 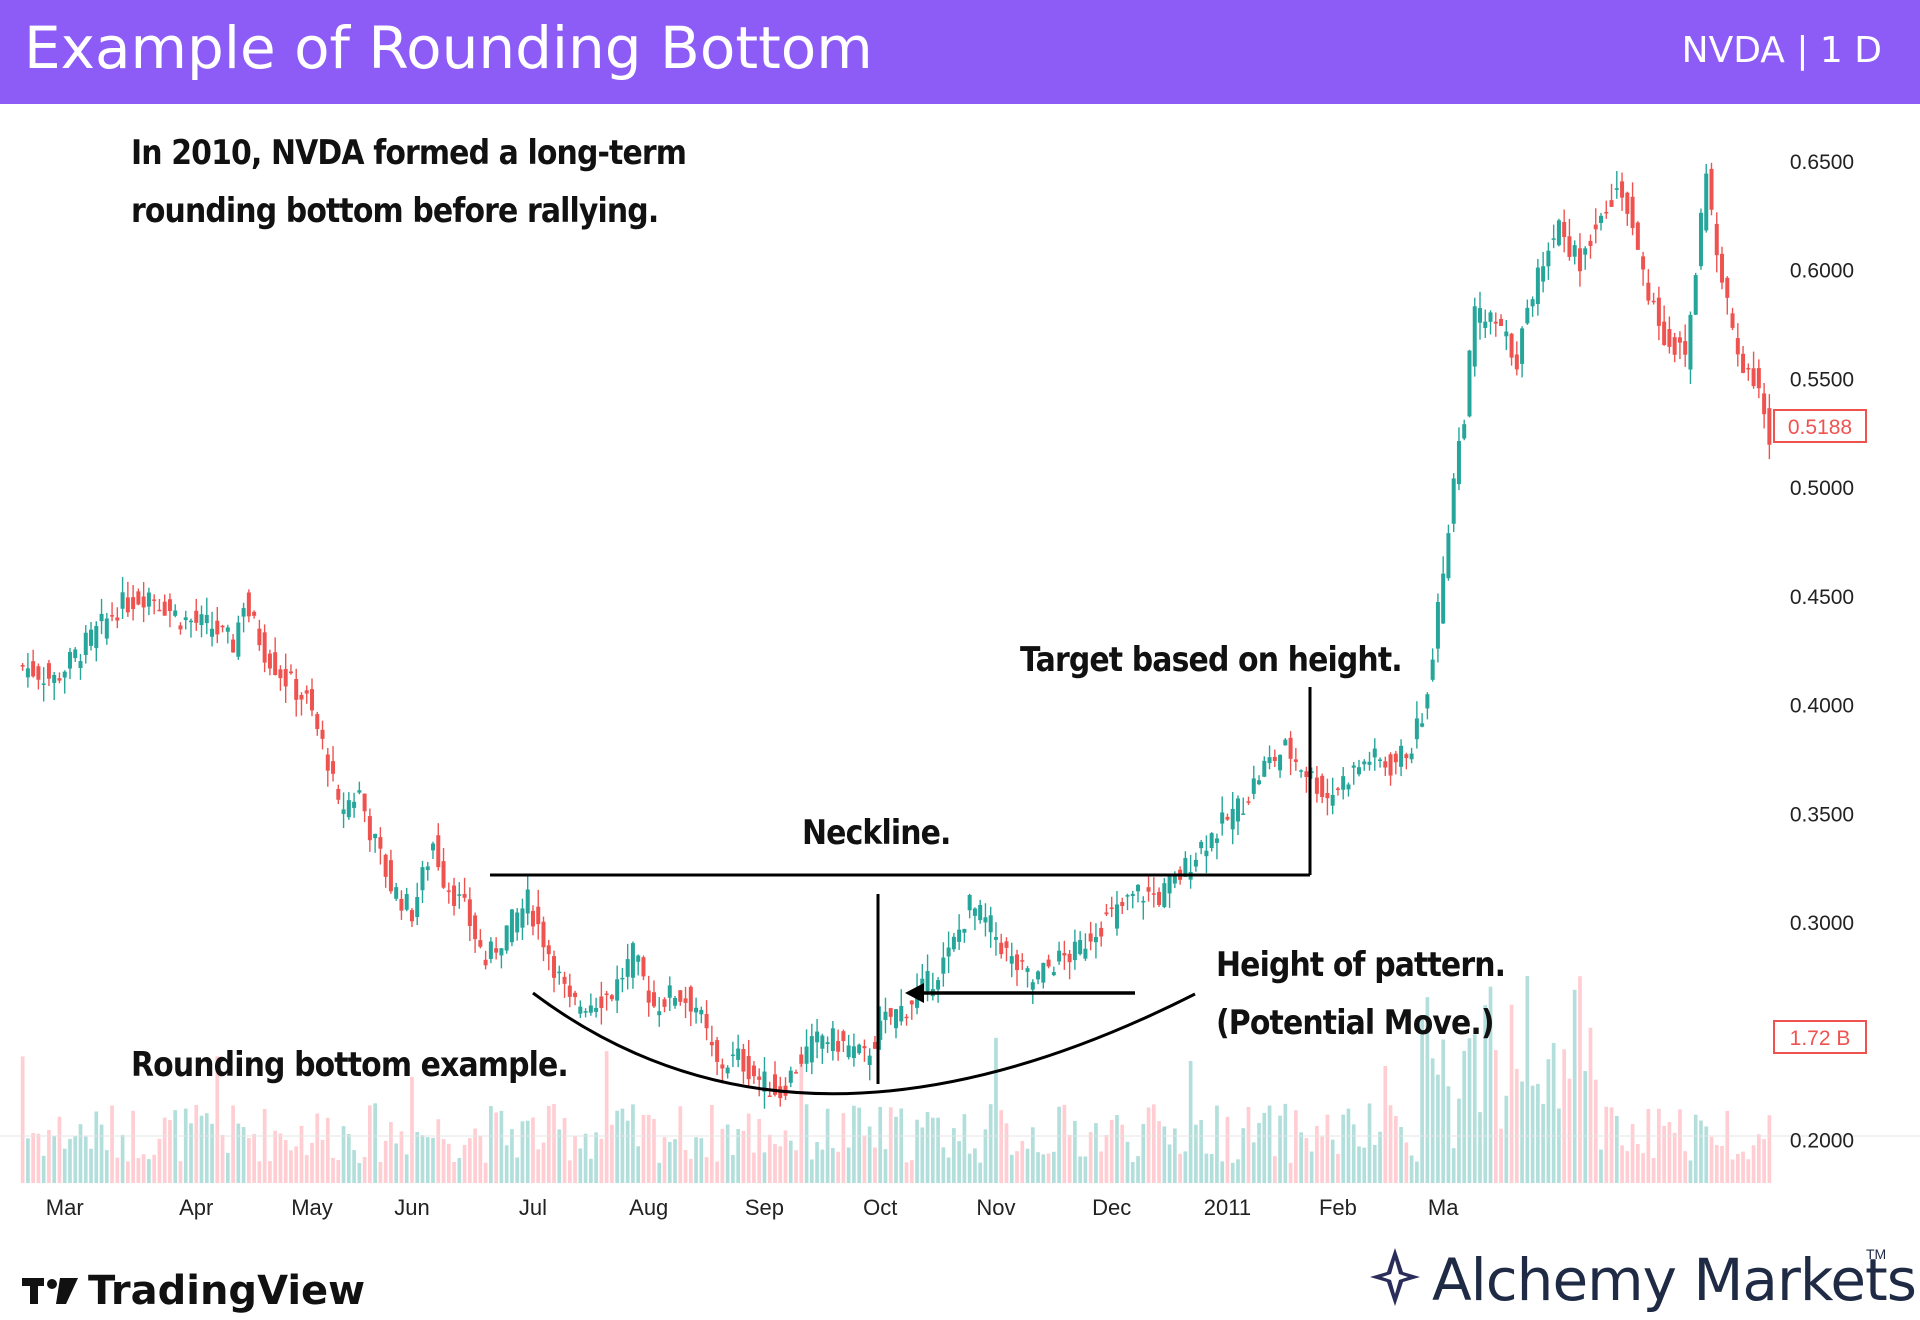 What do you see at coordinates (1361, 965) in the screenshot?
I see `height-line-1: Height of pattern.` at bounding box center [1361, 965].